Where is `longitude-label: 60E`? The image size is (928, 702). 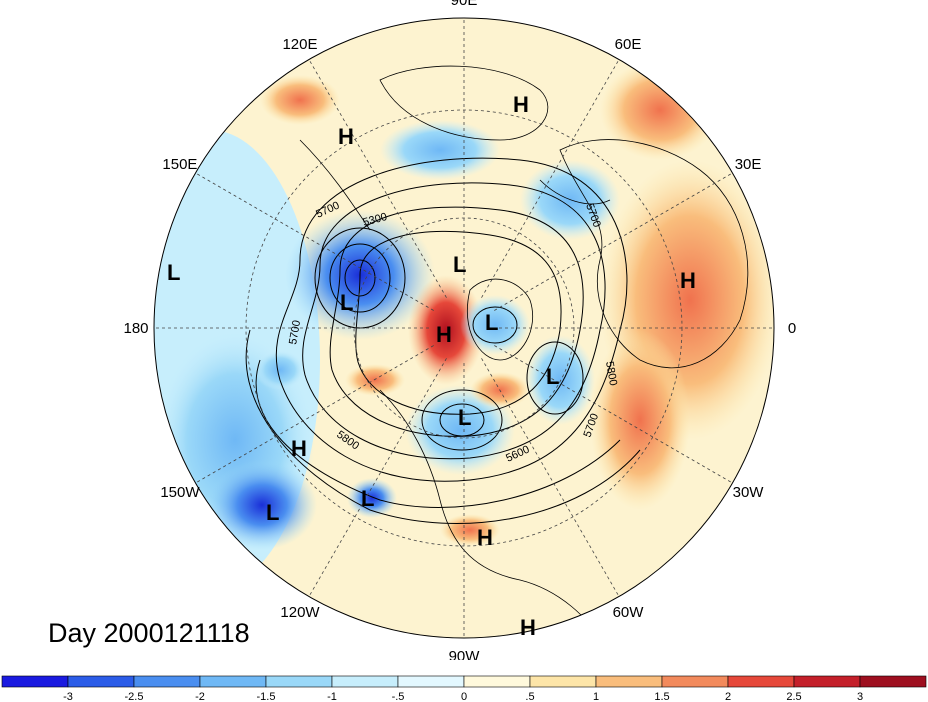 longitude-label: 60E is located at coordinates (628, 44).